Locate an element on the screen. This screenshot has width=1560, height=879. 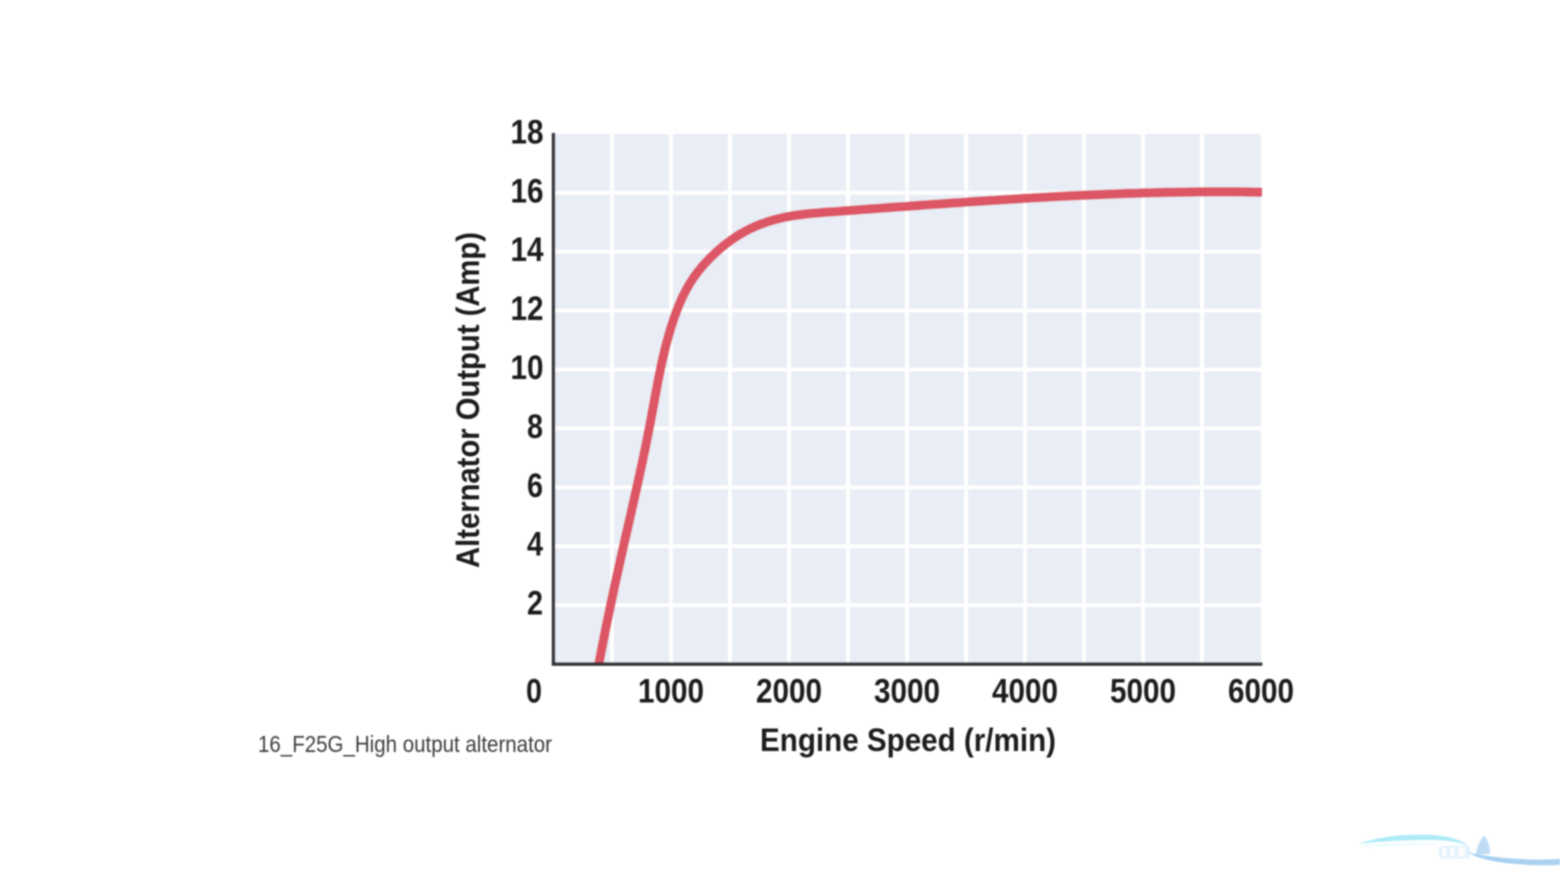
svg-text: 4000 is located at coordinates (1025, 692).